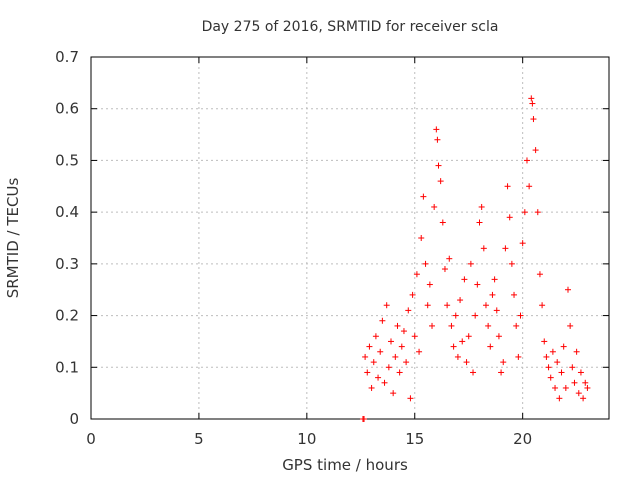 The width and height of the screenshot is (640, 480). Describe the element at coordinates (522, 439) in the screenshot. I see `x-tick-label: 20` at that location.